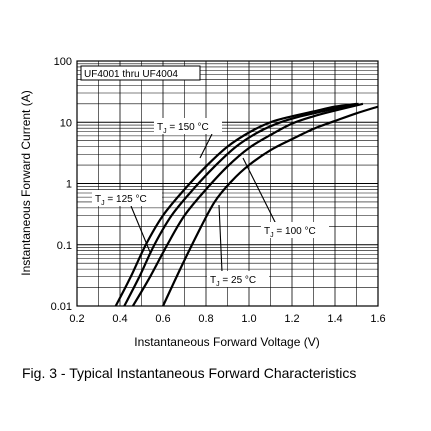  I want to click on y-tick-label: 0.1, so click(64, 246).